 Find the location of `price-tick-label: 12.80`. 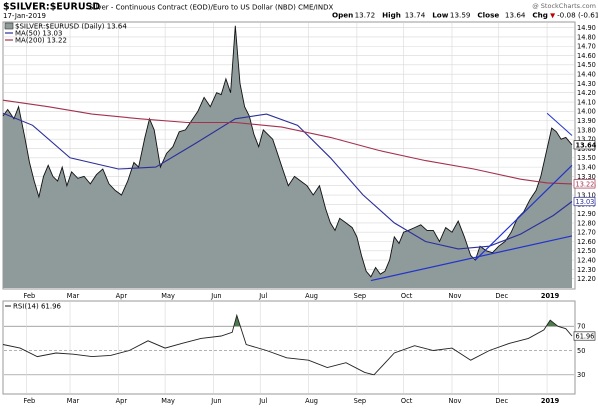

price-tick-label: 12.80 is located at coordinates (586, 223).